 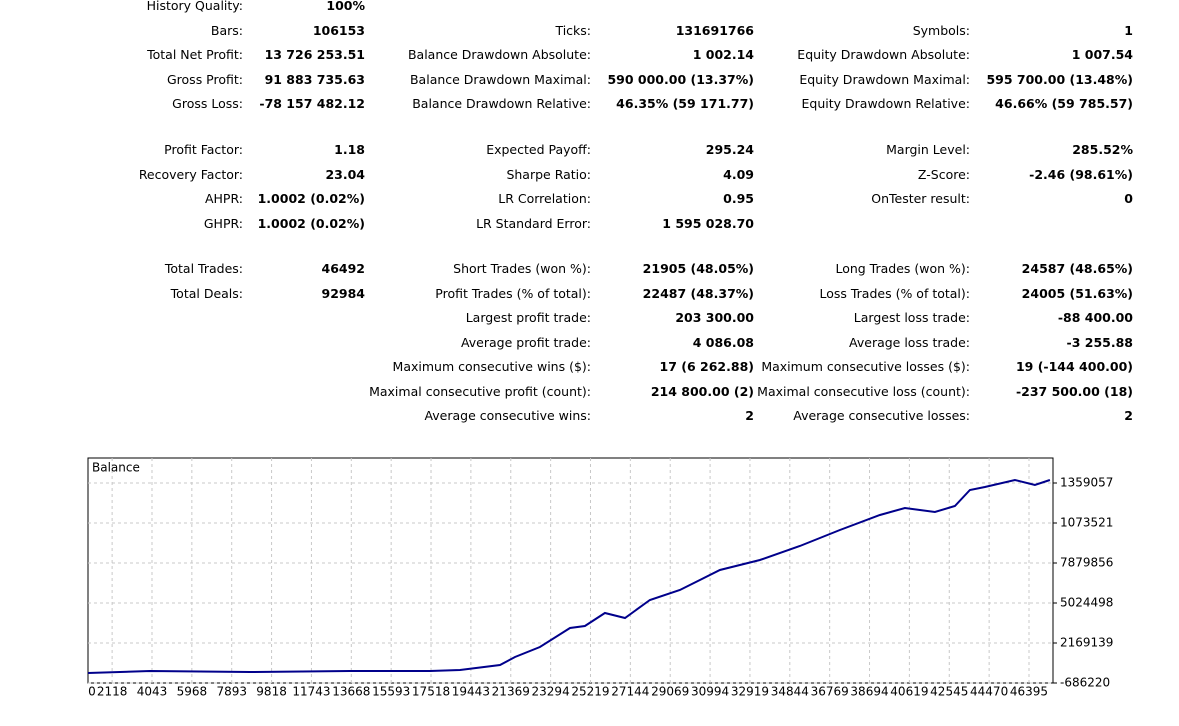 I want to click on stat-label: Margin Level:, so click(x=928, y=149).